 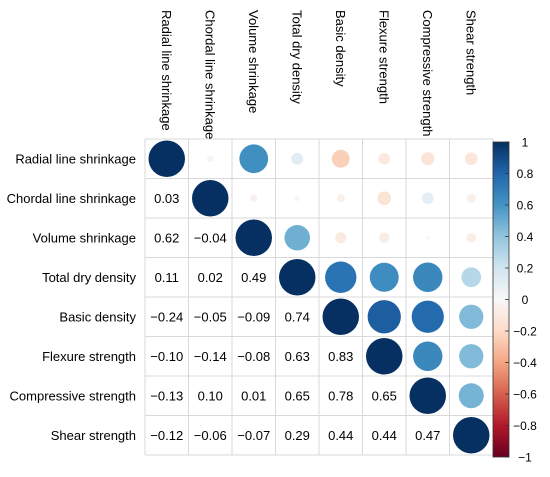 What do you see at coordinates (210, 277) in the screenshot?
I see `correlation-value: 0.02` at bounding box center [210, 277].